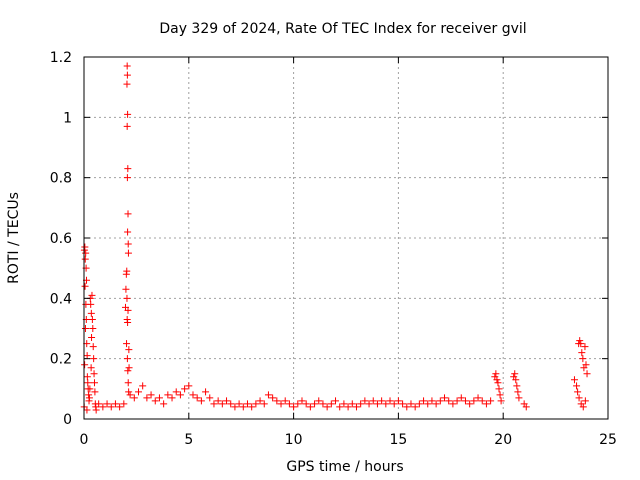  I want to click on y-tick-label: 0, so click(67, 420).